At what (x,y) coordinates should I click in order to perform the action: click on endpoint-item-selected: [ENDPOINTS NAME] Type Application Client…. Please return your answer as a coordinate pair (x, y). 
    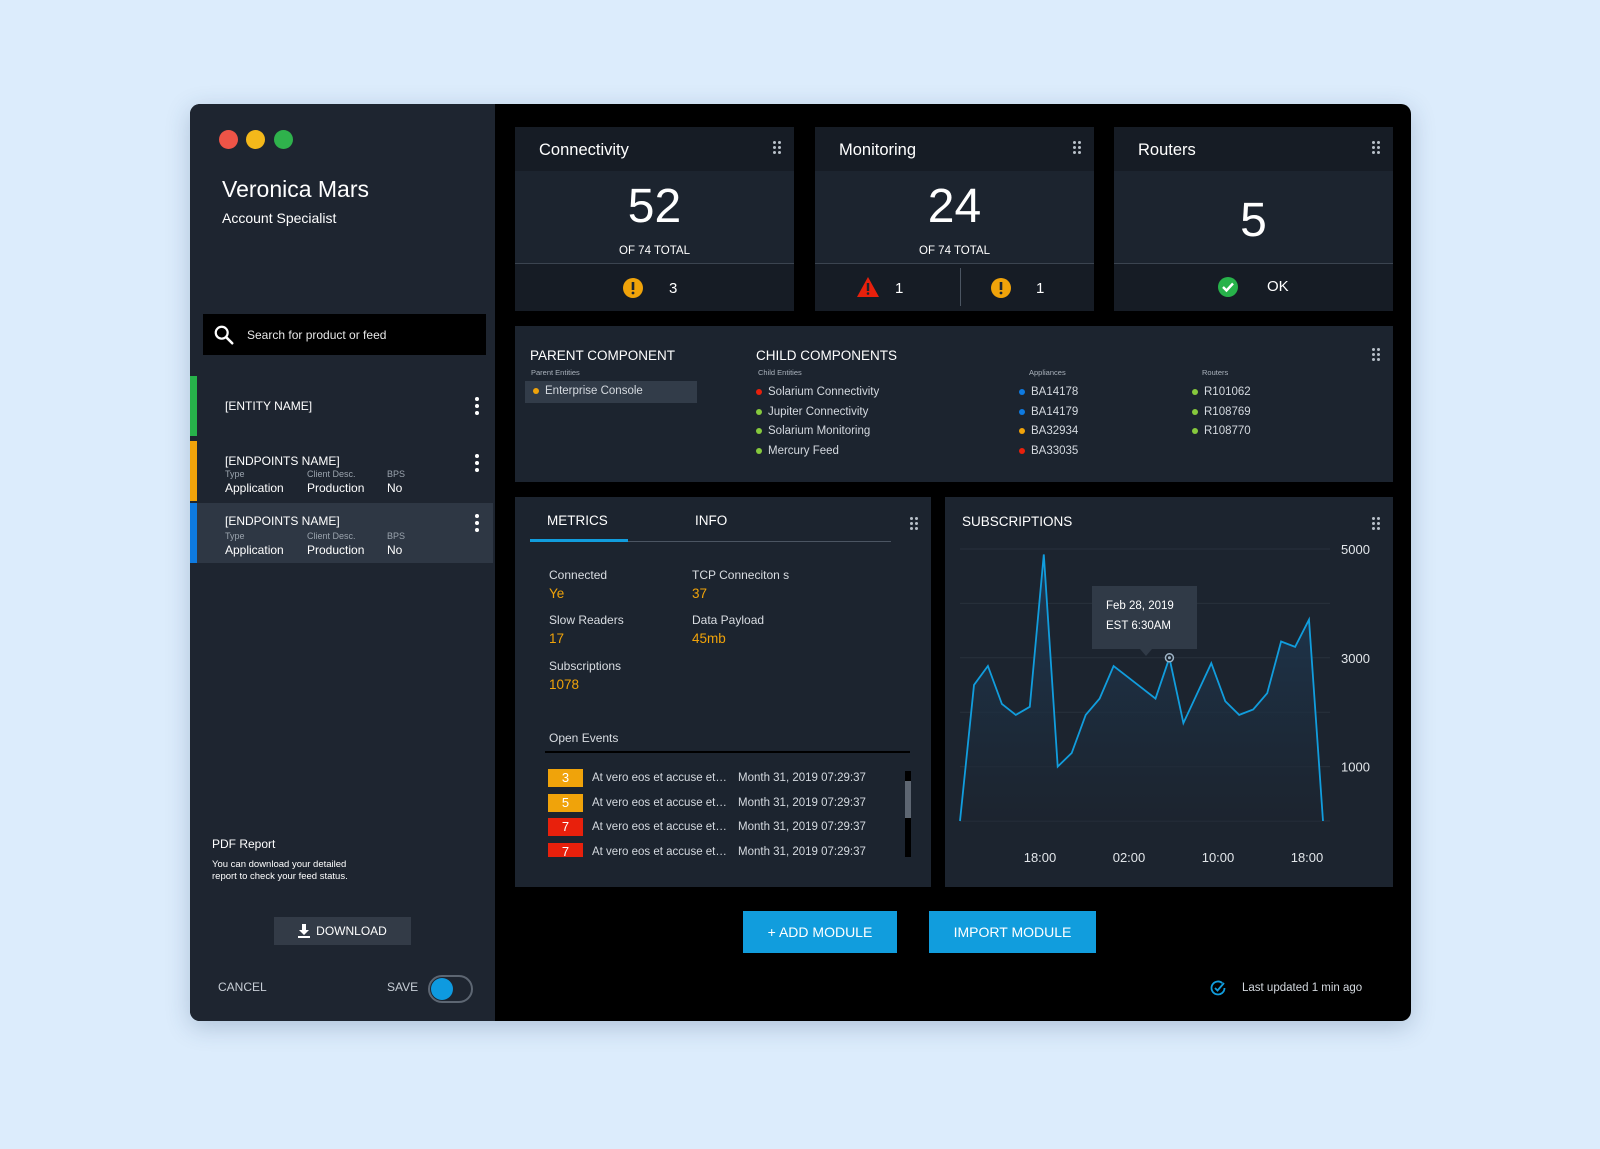
    Looking at the image, I should click on (341, 533).